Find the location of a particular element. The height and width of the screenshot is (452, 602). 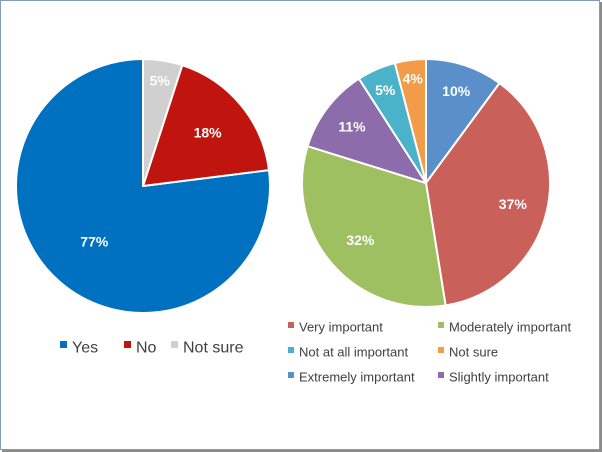

legend-item-no: No is located at coordinates (140, 347).